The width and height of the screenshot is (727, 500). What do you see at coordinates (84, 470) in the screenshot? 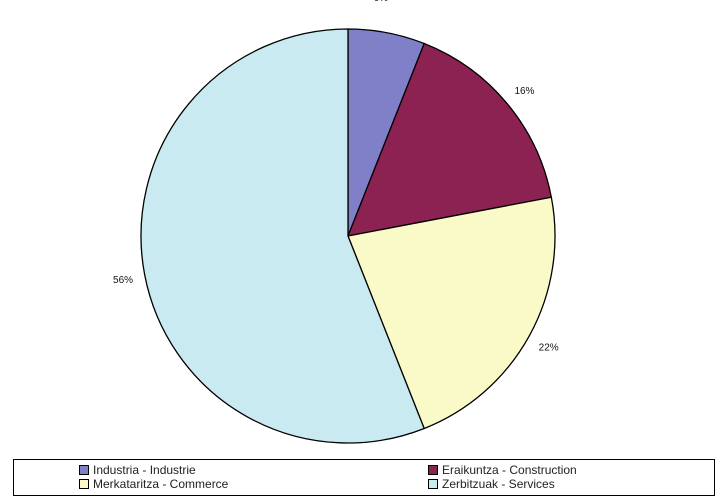
I see `legend-swatch-industria` at bounding box center [84, 470].